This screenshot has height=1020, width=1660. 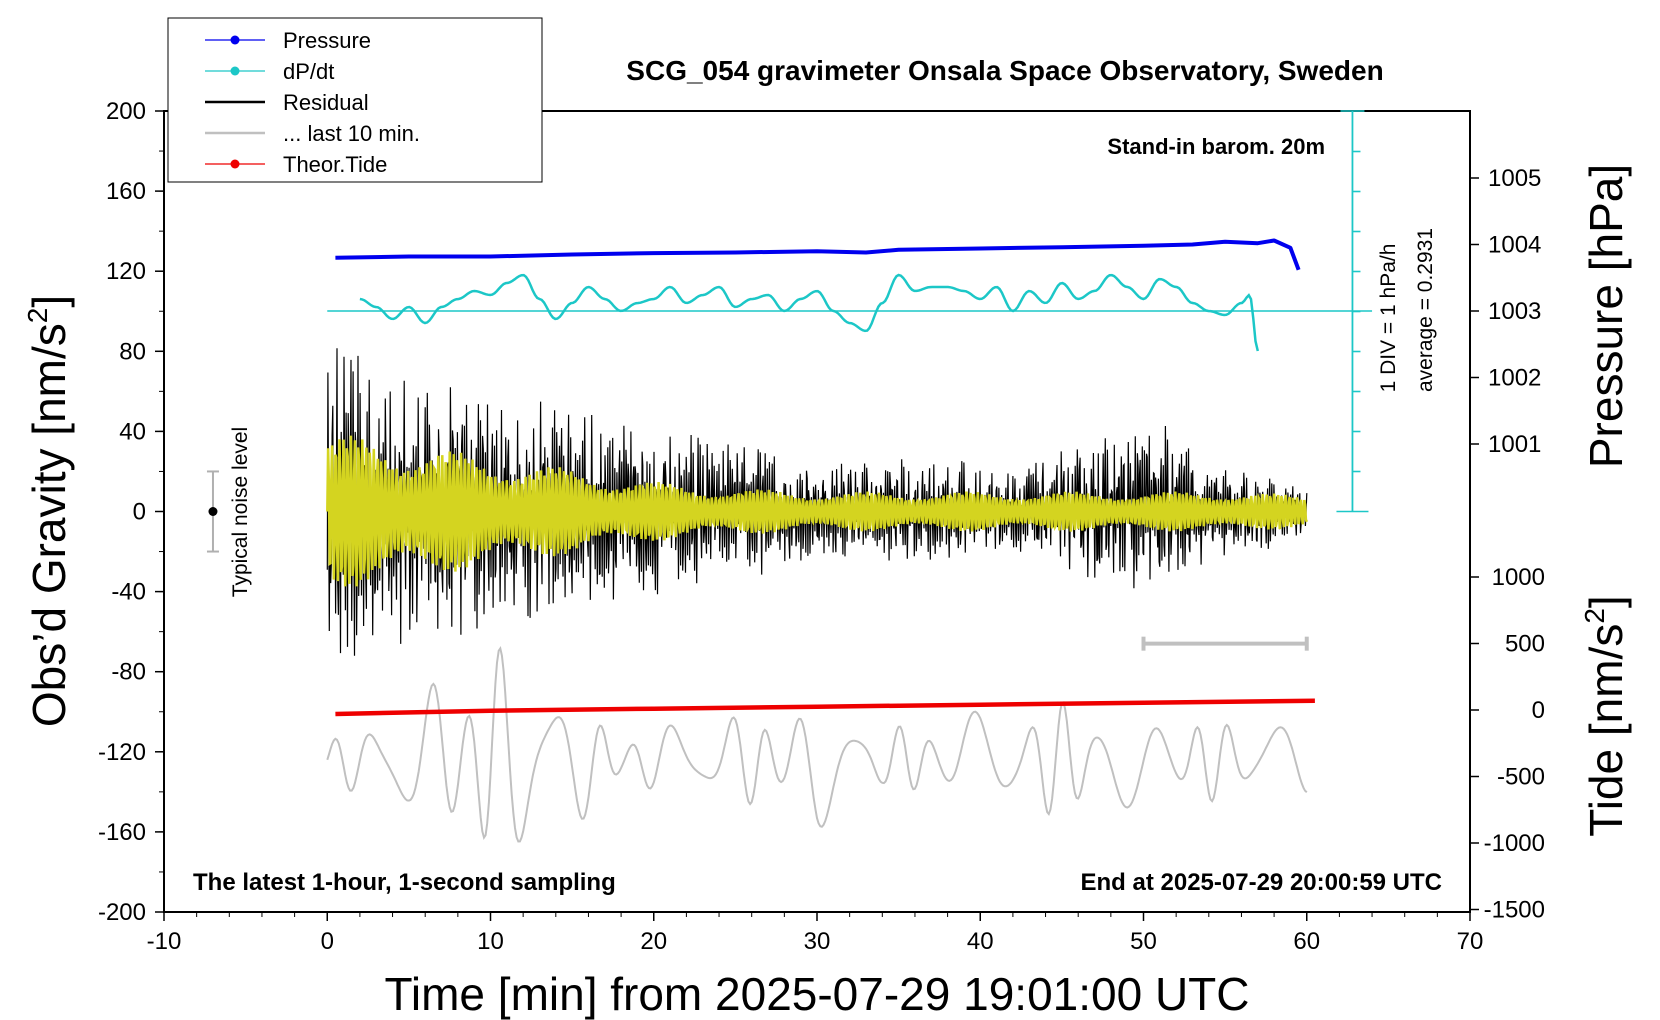 What do you see at coordinates (1514, 444) in the screenshot?
I see `pressure-tick-label: 1001` at bounding box center [1514, 444].